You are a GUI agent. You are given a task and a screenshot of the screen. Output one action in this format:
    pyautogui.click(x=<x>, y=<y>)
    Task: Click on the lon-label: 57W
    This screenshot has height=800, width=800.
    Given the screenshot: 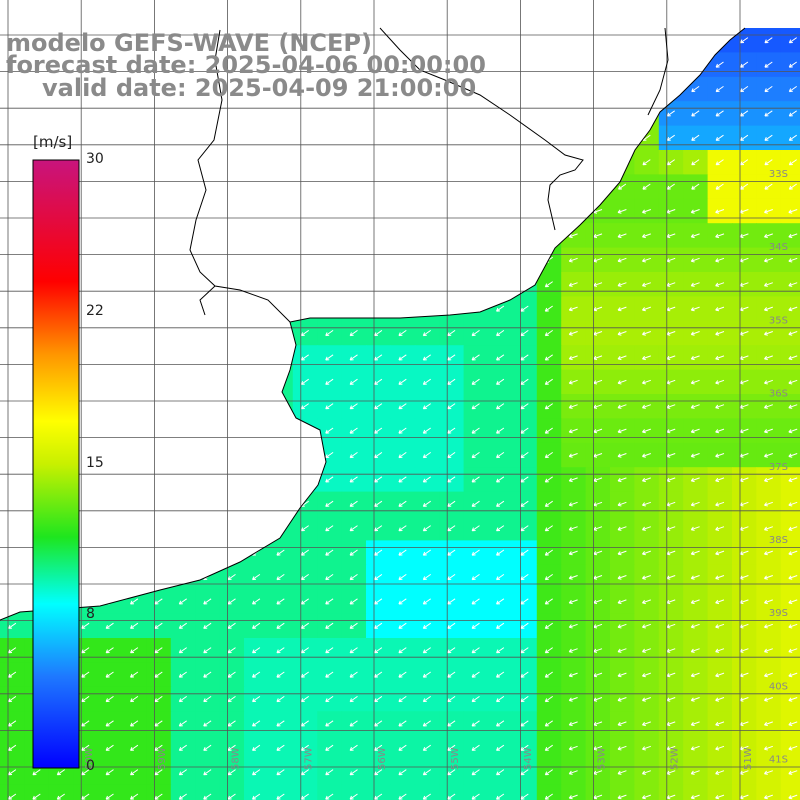 What is the action you would take?
    pyautogui.click(x=309, y=758)
    